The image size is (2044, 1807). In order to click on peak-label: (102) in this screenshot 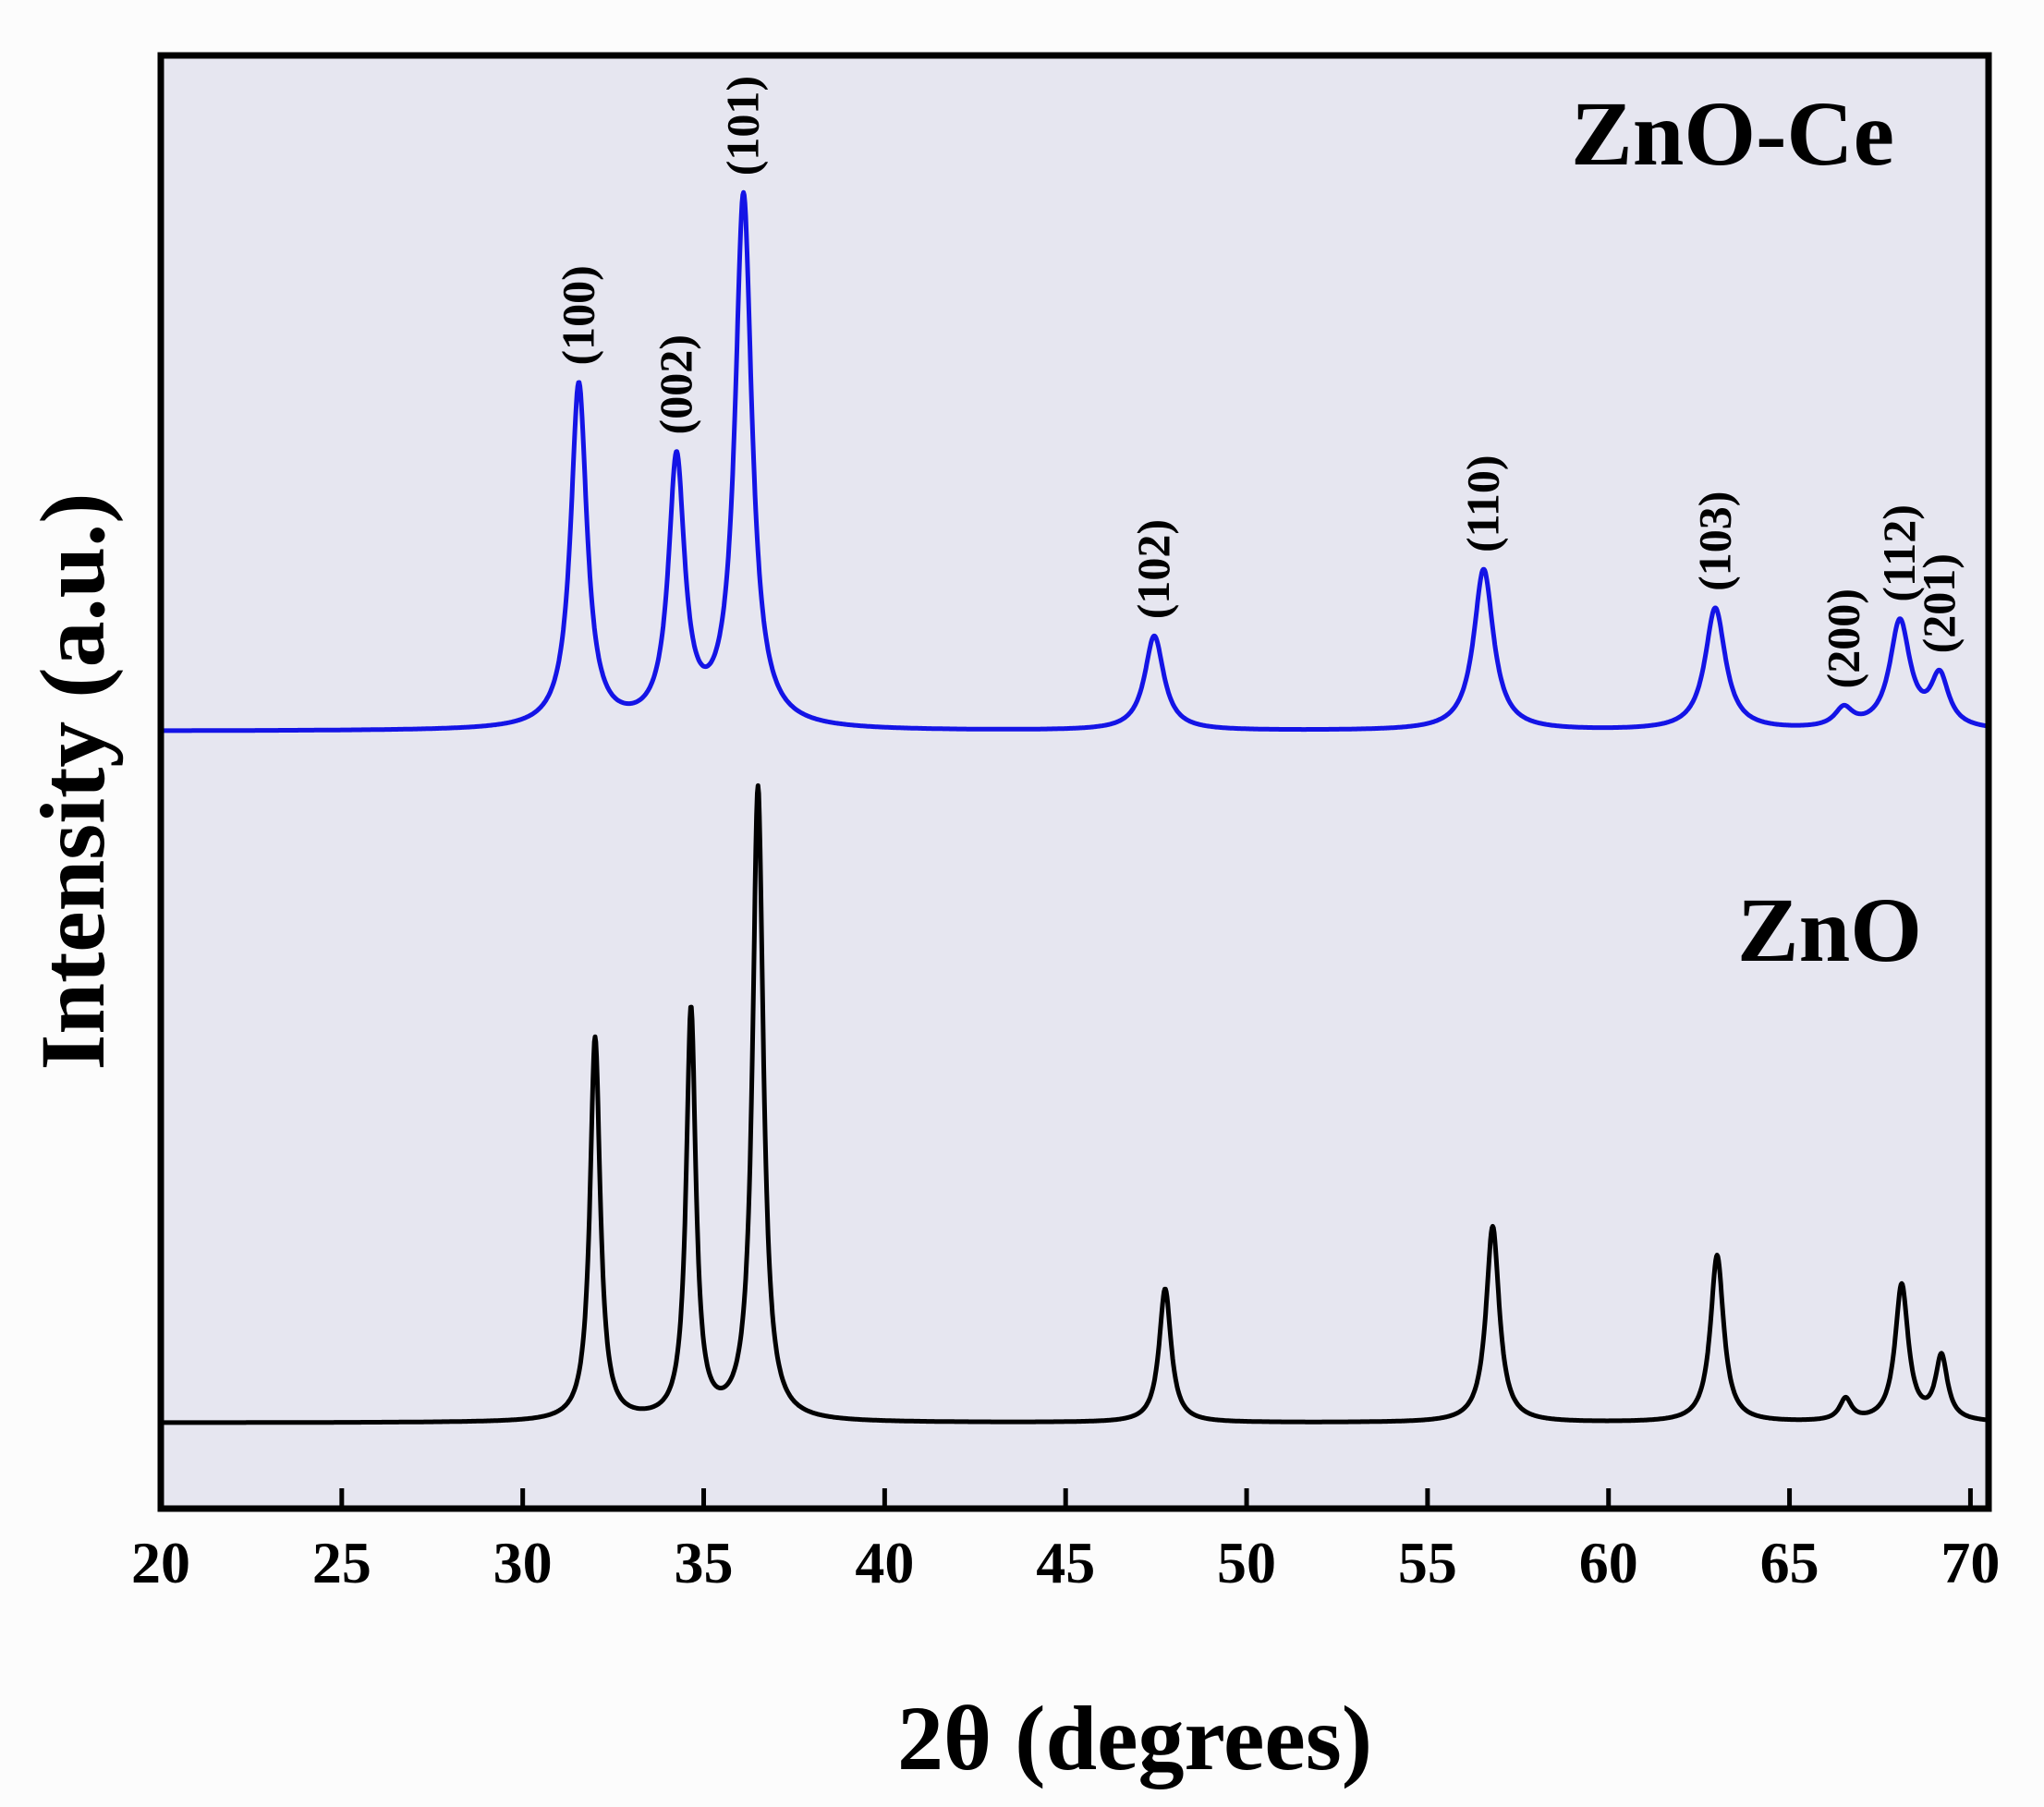, I will do `click(1153, 569)`.